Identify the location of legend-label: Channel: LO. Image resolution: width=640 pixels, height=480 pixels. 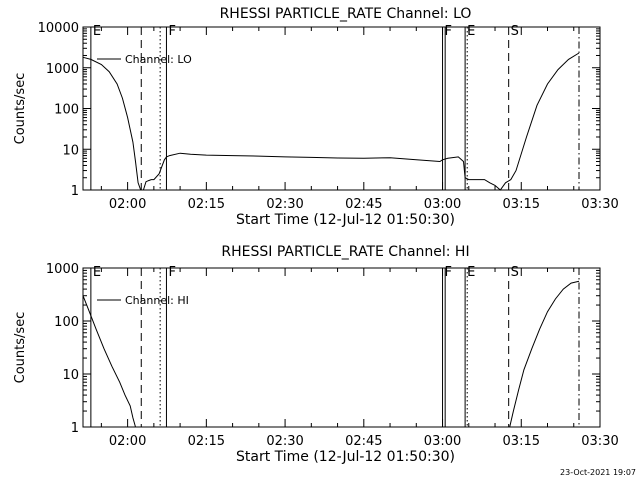
(158, 59).